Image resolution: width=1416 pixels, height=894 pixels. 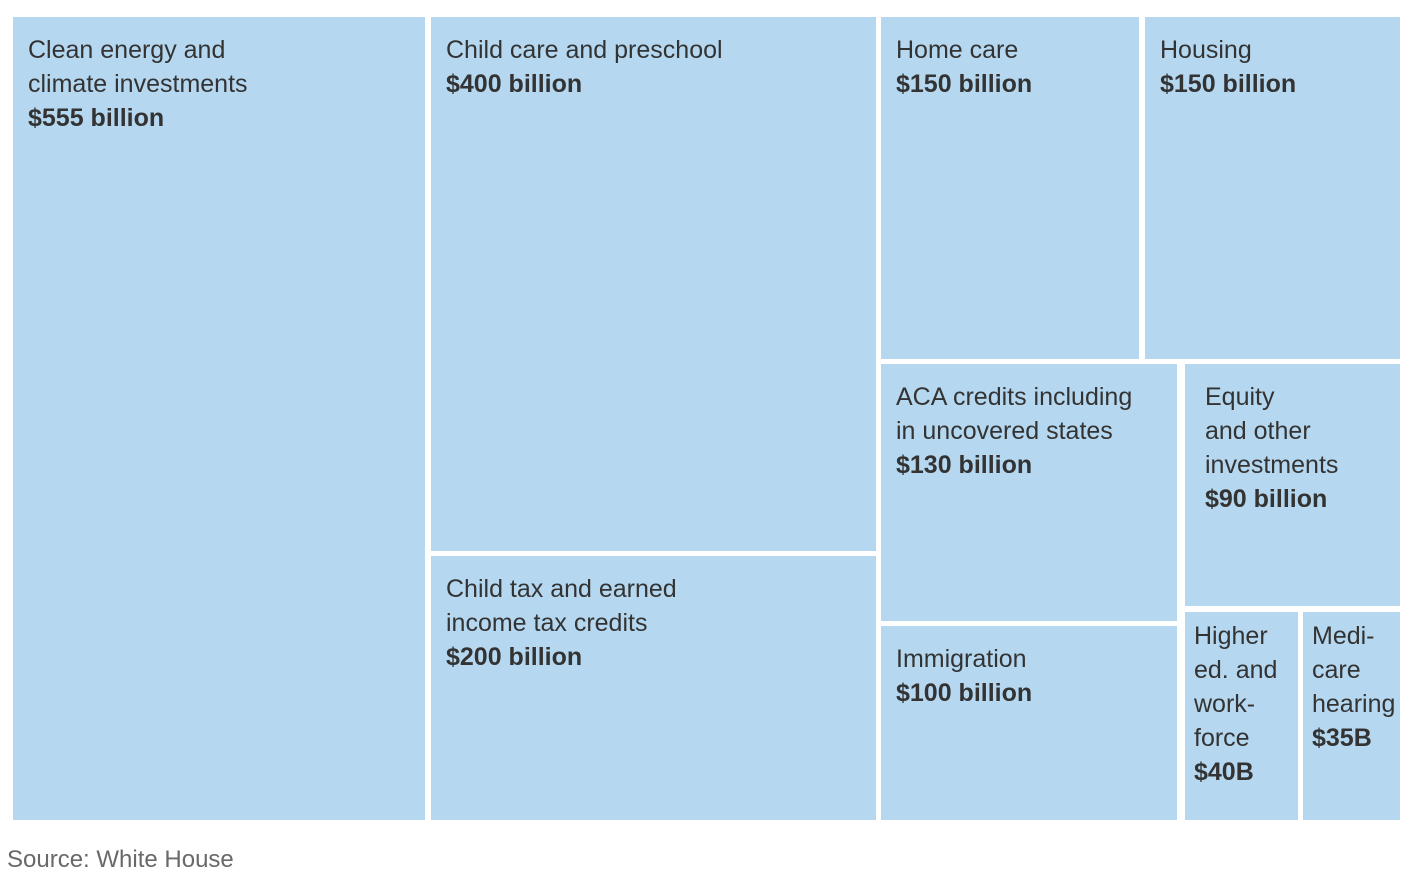 What do you see at coordinates (964, 465) in the screenshot?
I see `tile-value: $130 billion` at bounding box center [964, 465].